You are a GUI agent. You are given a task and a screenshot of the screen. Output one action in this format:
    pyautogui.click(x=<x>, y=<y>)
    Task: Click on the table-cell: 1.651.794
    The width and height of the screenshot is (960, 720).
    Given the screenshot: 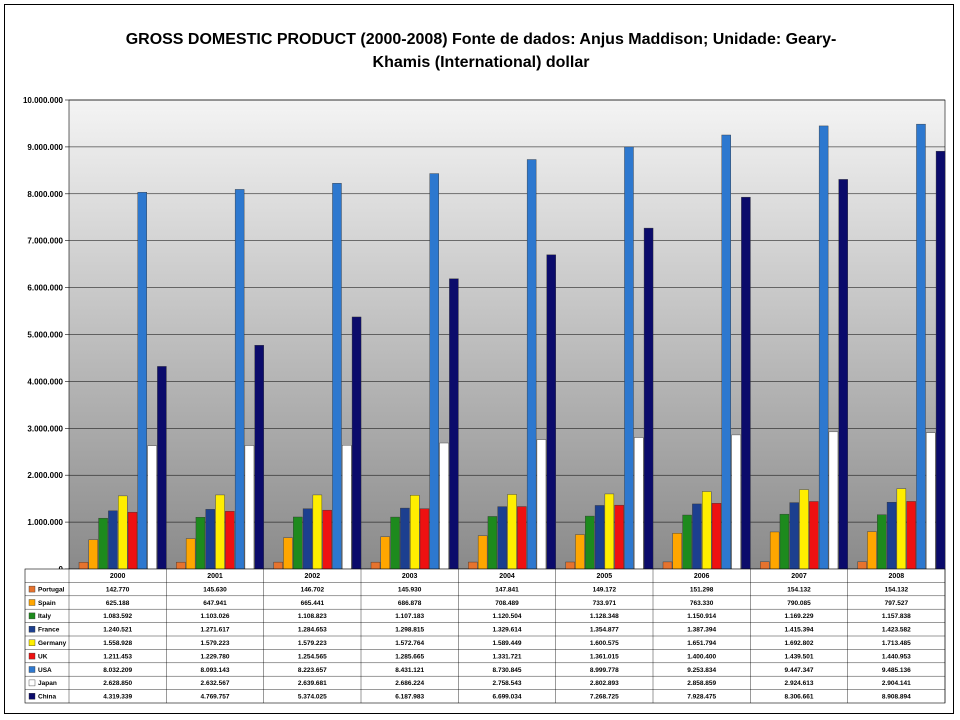 What is the action you would take?
    pyautogui.click(x=701, y=643)
    